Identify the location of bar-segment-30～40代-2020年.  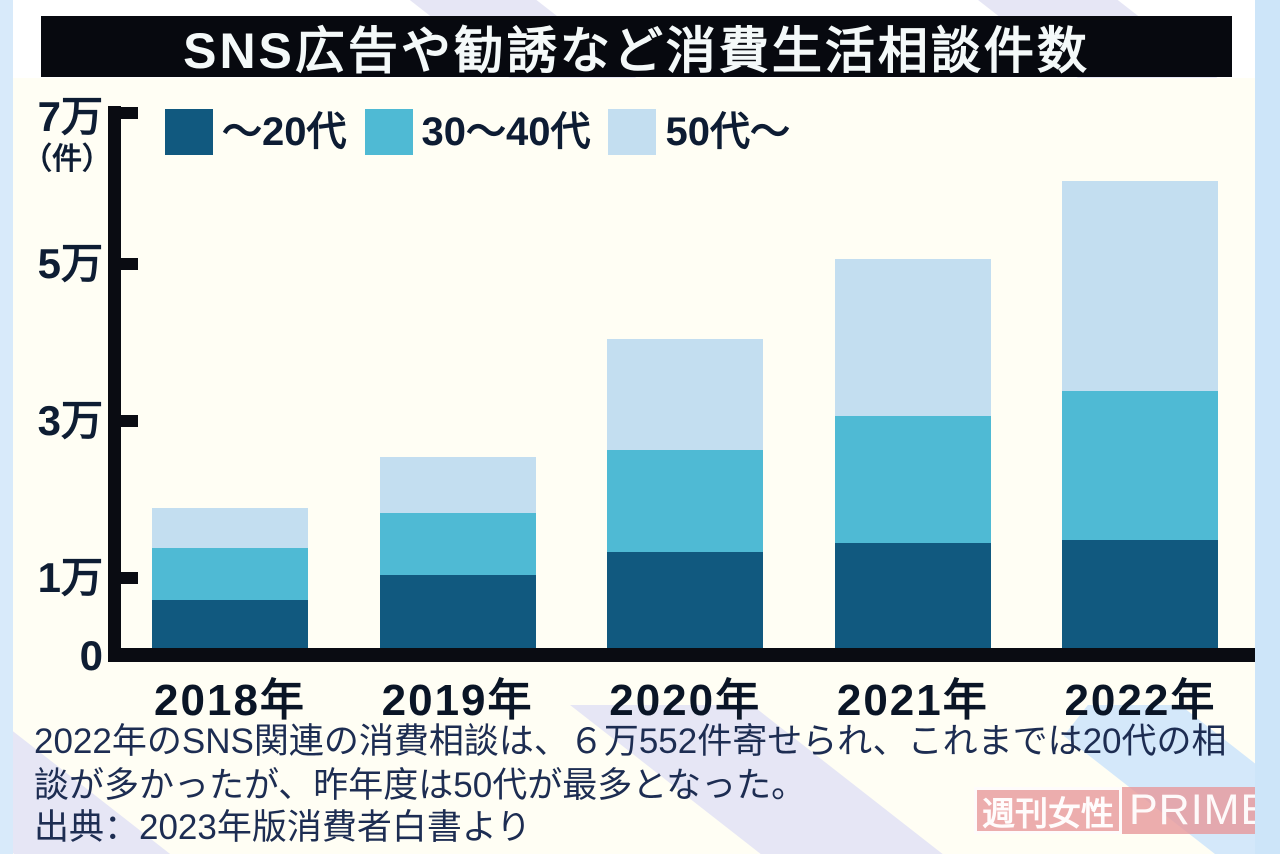
(685, 500).